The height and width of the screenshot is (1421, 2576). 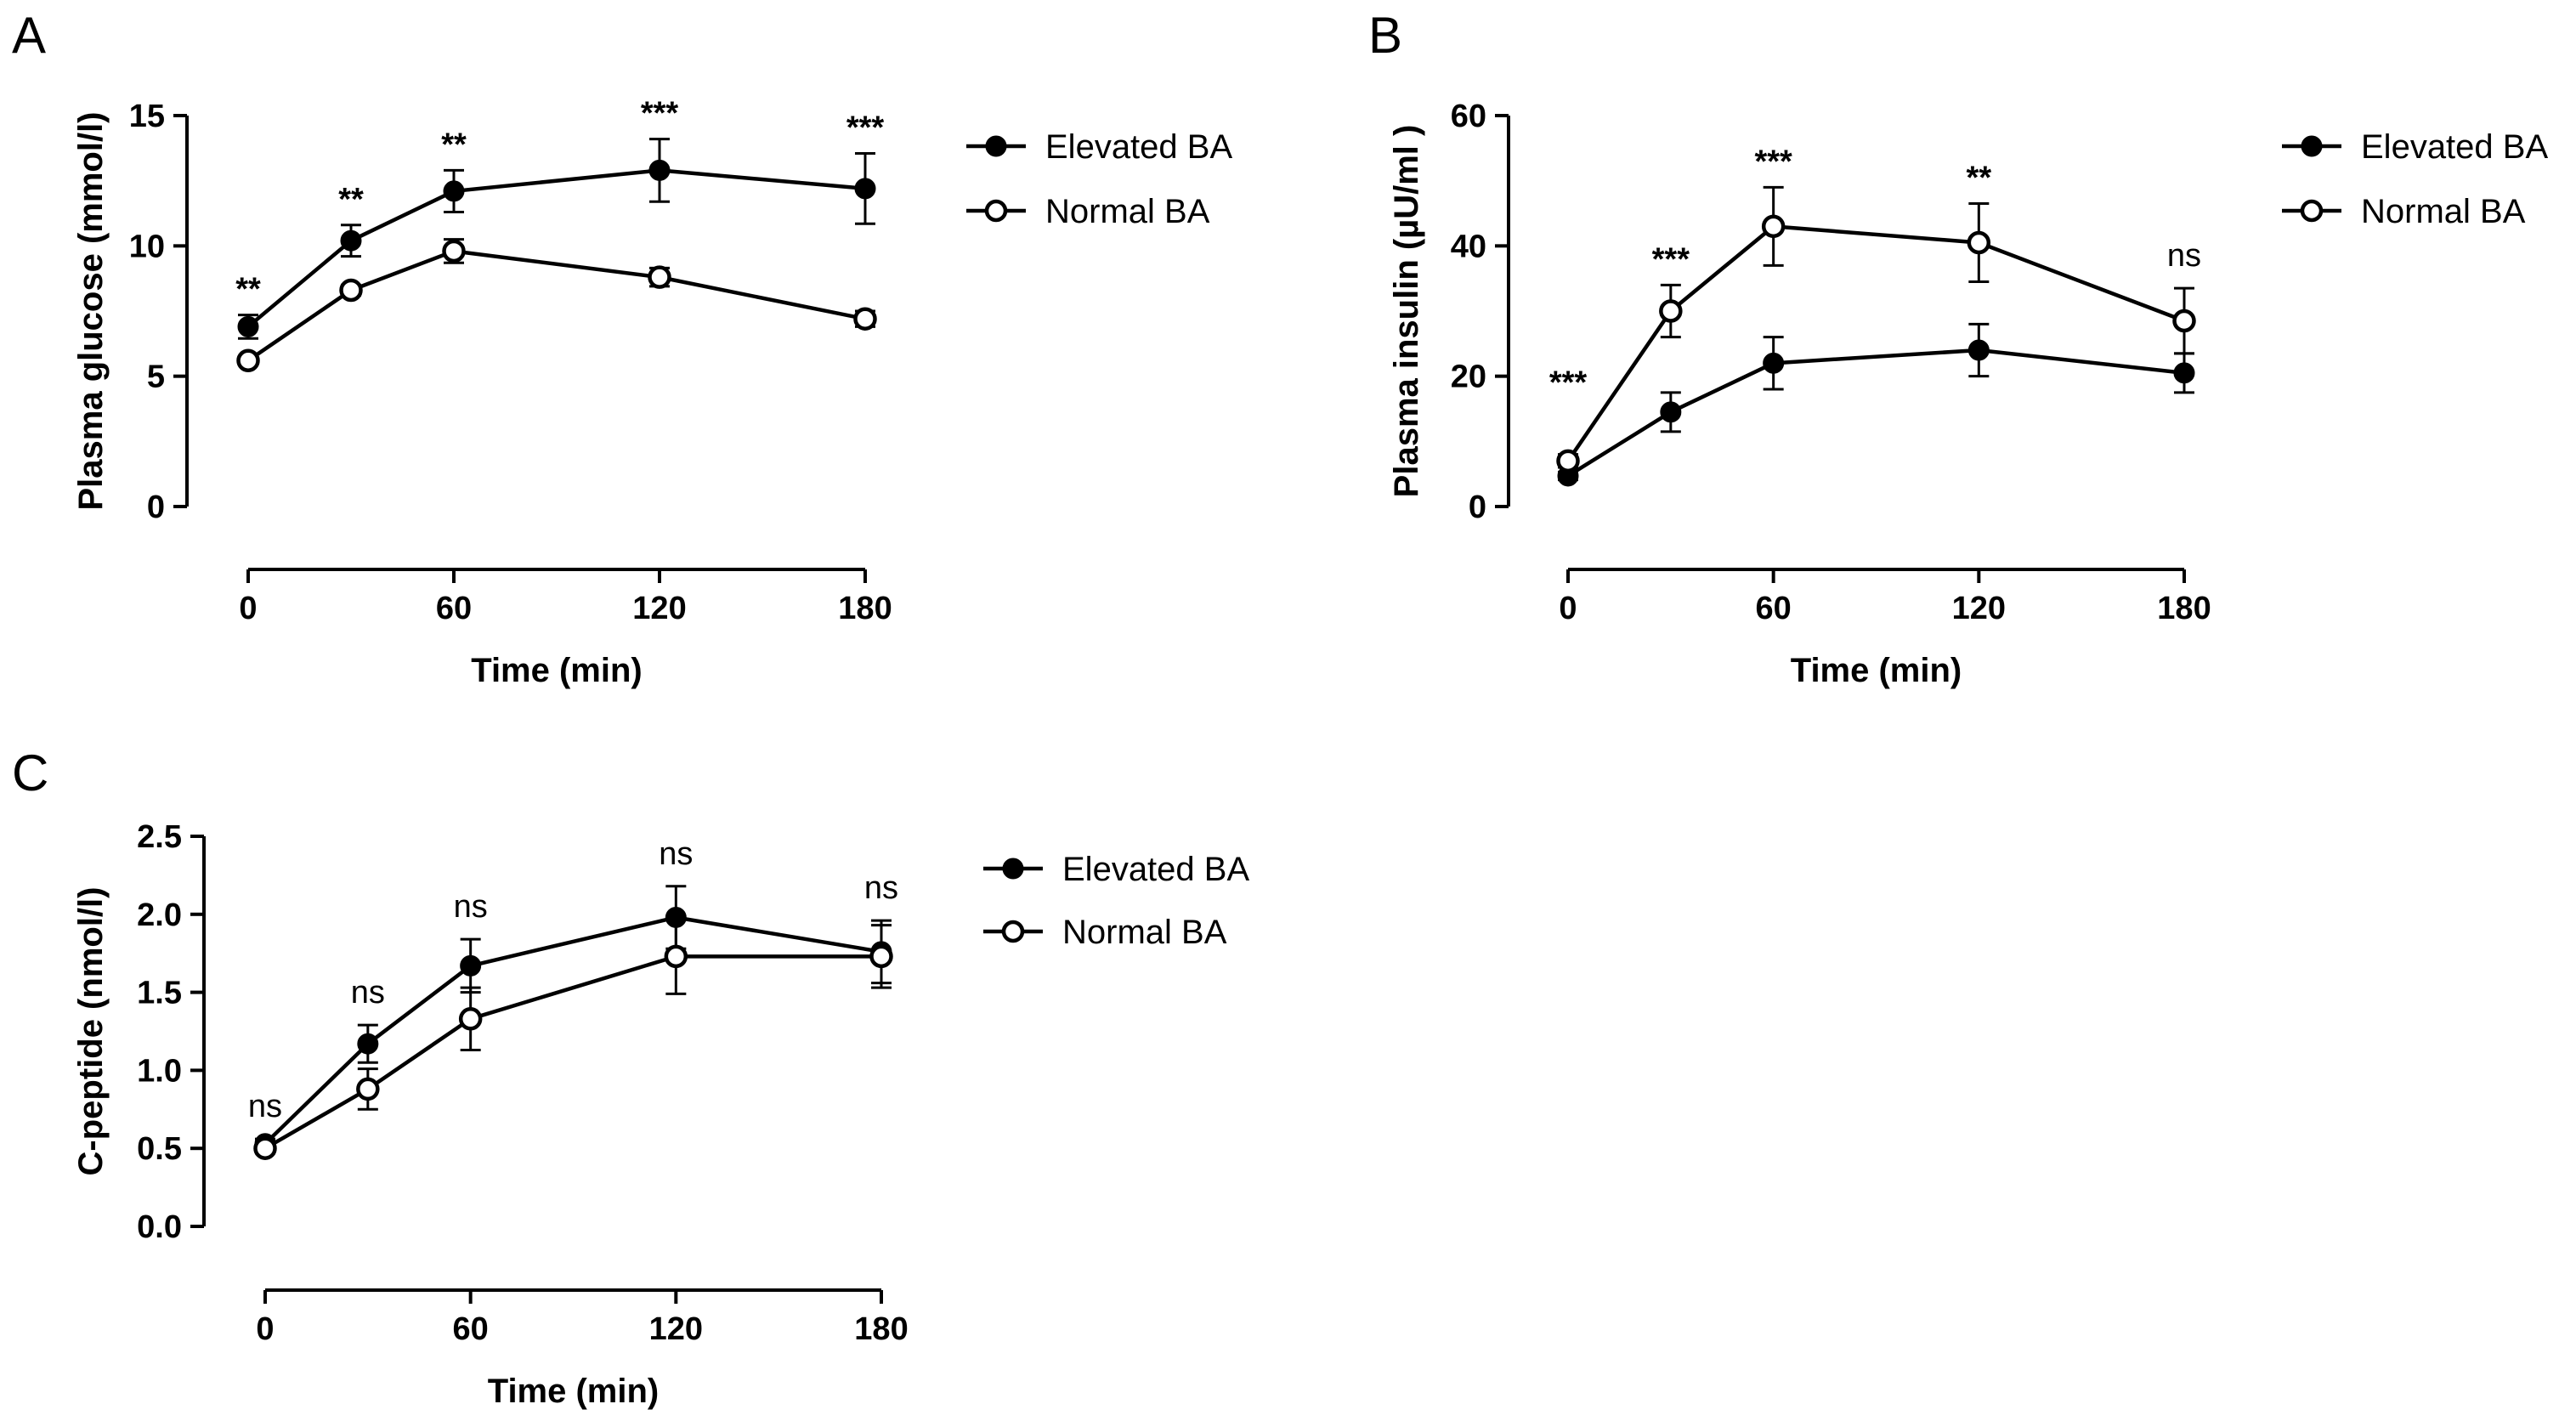 I want to click on y-tick-label: 10, so click(x=147, y=246).